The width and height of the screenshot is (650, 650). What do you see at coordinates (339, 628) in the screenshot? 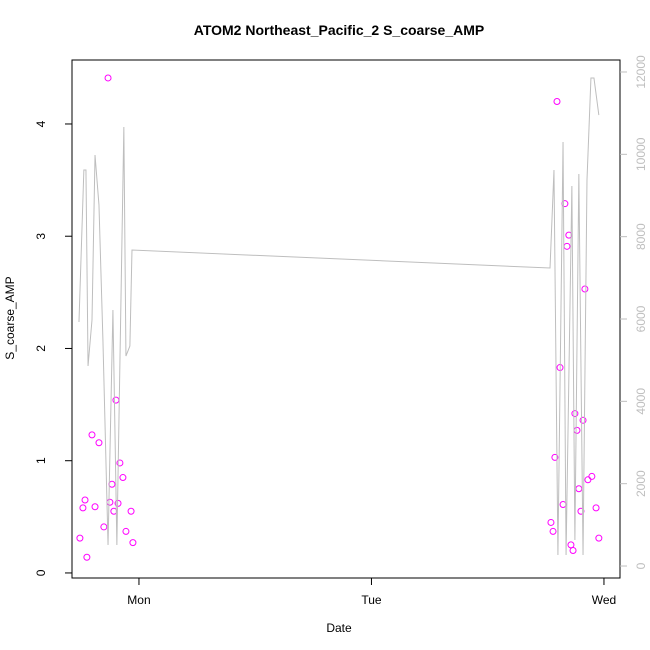
I see `x-axis-label: Date` at bounding box center [339, 628].